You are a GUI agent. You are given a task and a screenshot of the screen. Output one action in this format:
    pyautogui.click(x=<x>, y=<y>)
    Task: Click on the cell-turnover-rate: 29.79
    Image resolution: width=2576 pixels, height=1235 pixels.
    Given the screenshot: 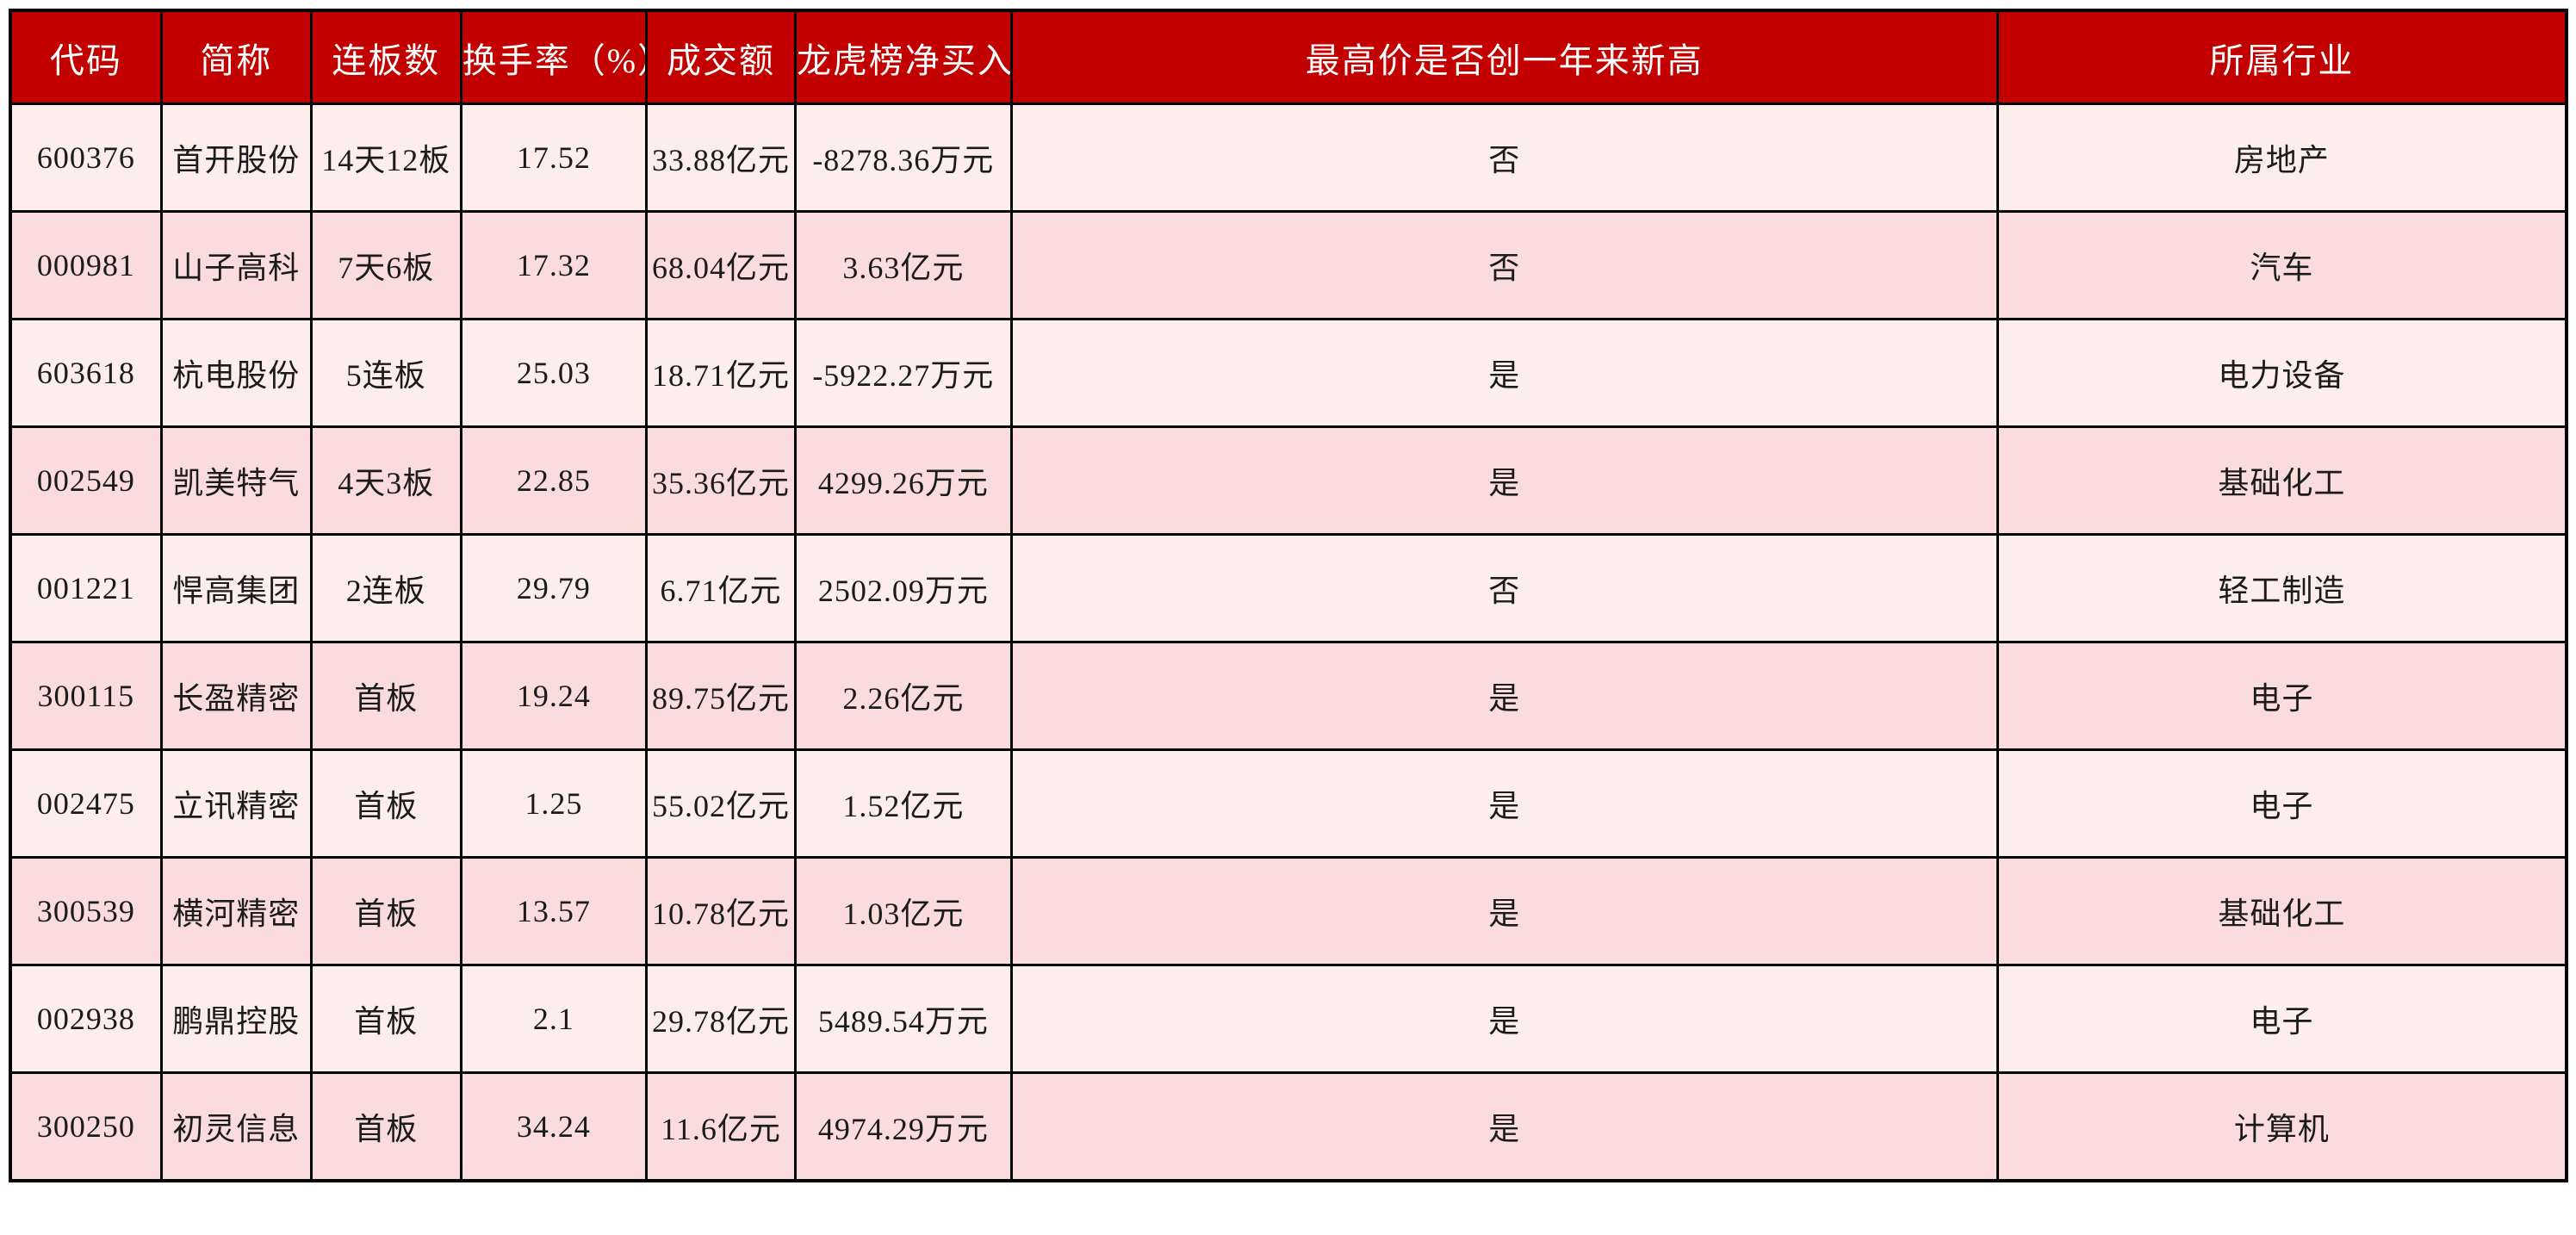 What is the action you would take?
    pyautogui.click(x=554, y=588)
    